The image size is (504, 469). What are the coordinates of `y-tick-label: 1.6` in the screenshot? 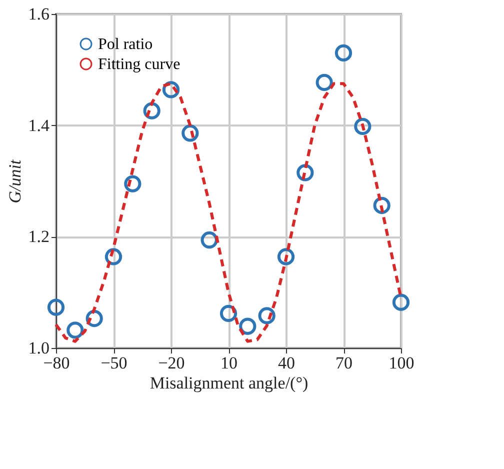 It's located at (39, 14).